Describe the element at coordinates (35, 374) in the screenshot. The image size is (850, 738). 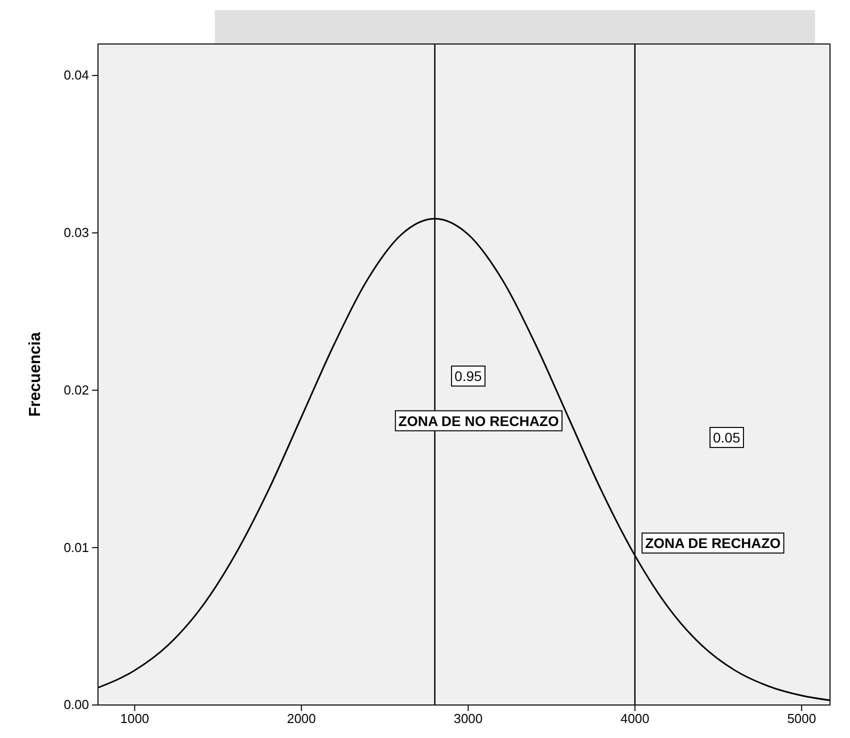
I see `y-axis-title: Frecuencia` at that location.